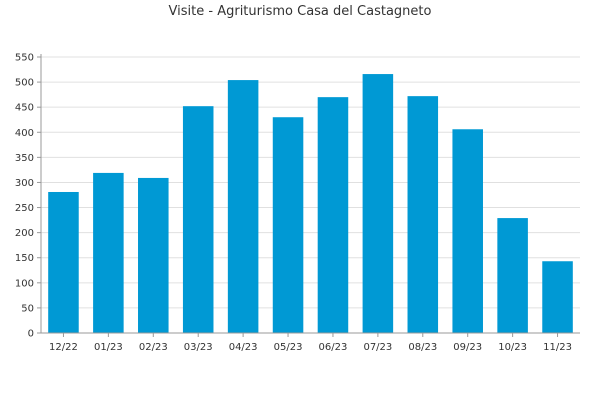 The height and width of the screenshot is (404, 600). Describe the element at coordinates (24, 283) in the screenshot. I see `y-tick-label: 100` at that location.